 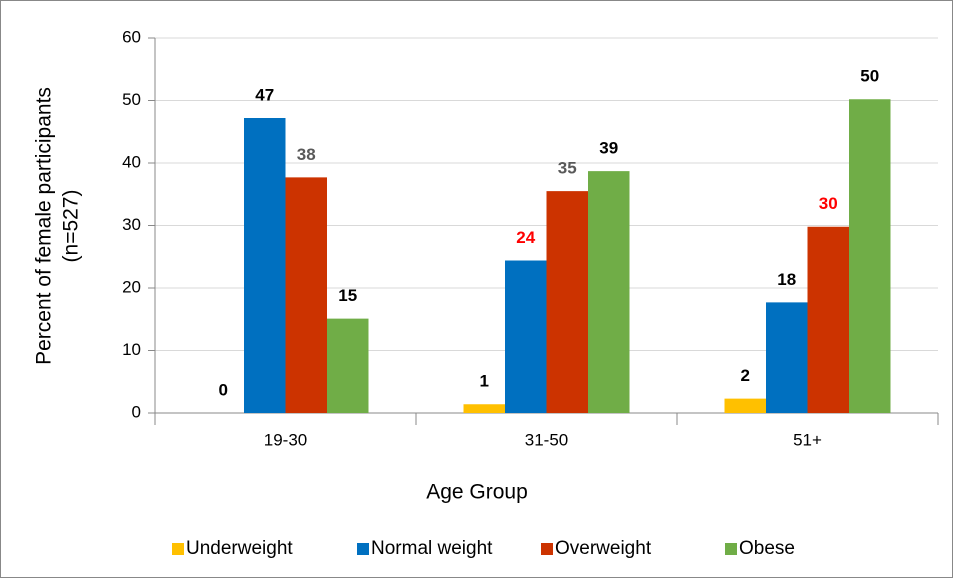 What do you see at coordinates (239, 548) in the screenshot?
I see `legend-label: Underweight` at bounding box center [239, 548].